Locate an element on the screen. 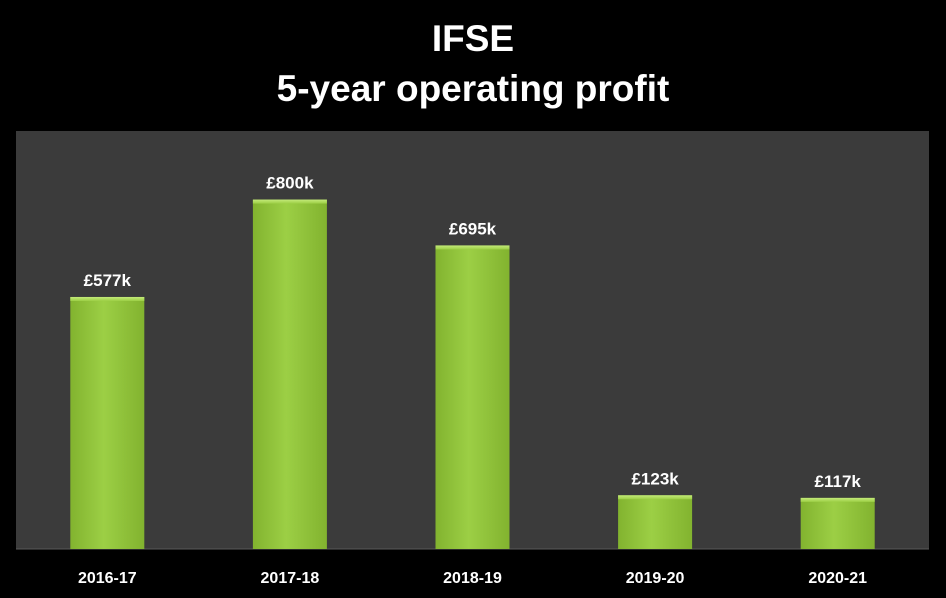 The height and width of the screenshot is (598, 946). chart-subtitle: 5-year operating profit is located at coordinates (473, 88).